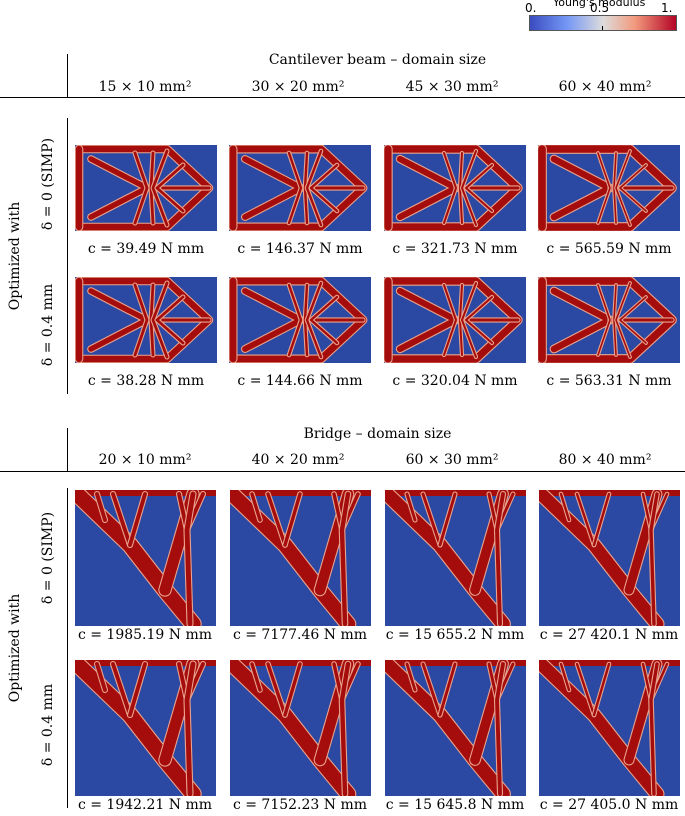 This screenshot has width=685, height=816. I want to click on bridge-caption: c = 1985.19 N mm, so click(145, 635).